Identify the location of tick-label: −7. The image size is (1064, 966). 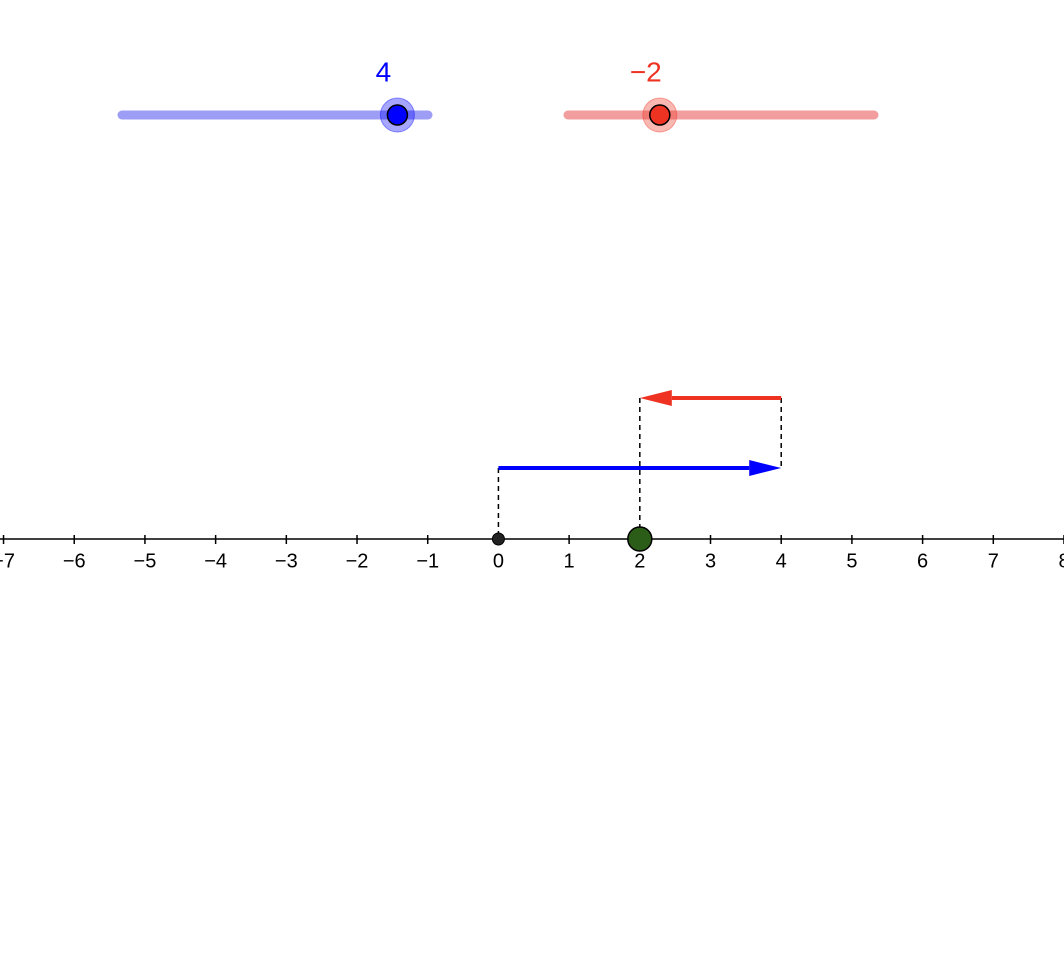
(7, 561).